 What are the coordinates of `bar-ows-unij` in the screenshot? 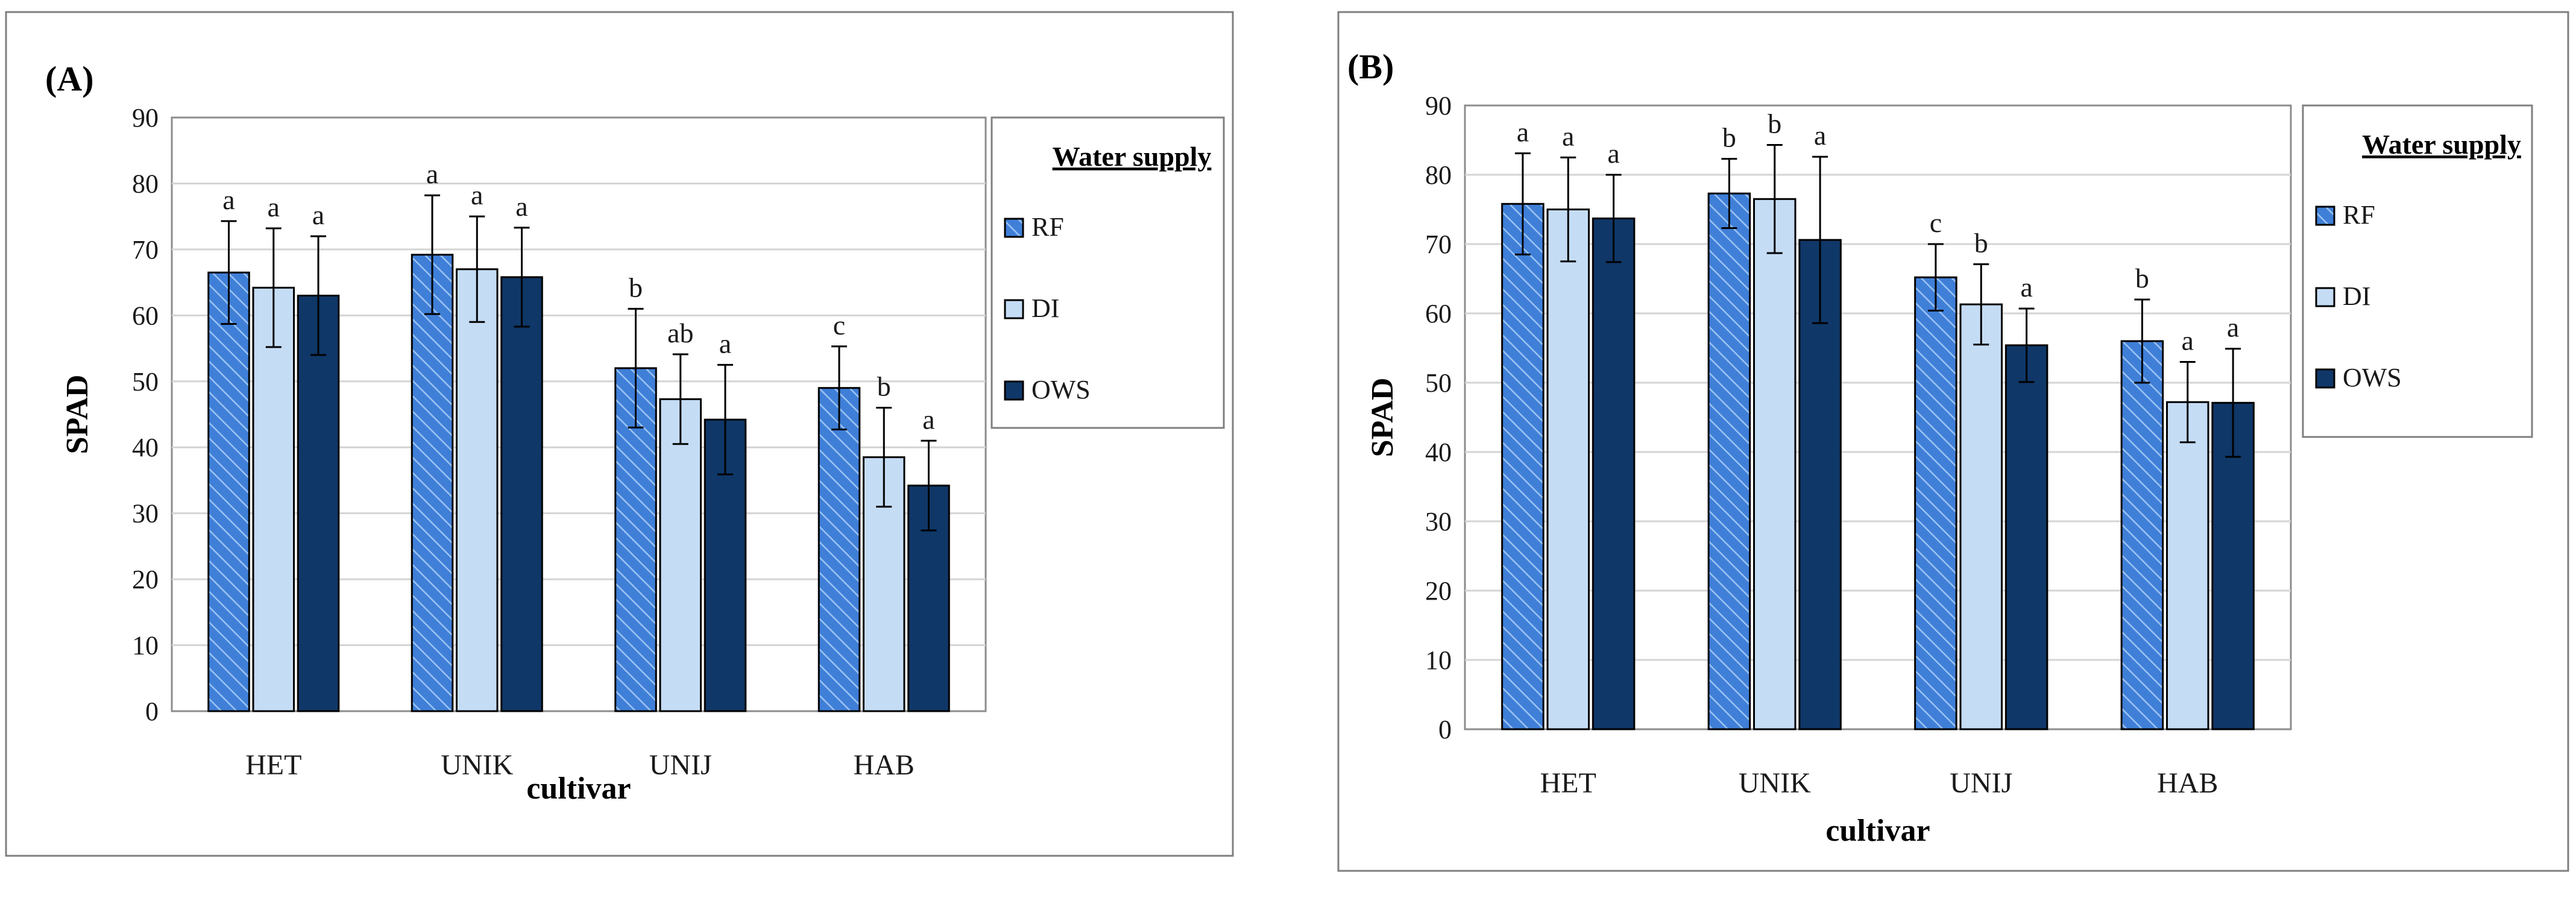 It's located at (2026, 537).